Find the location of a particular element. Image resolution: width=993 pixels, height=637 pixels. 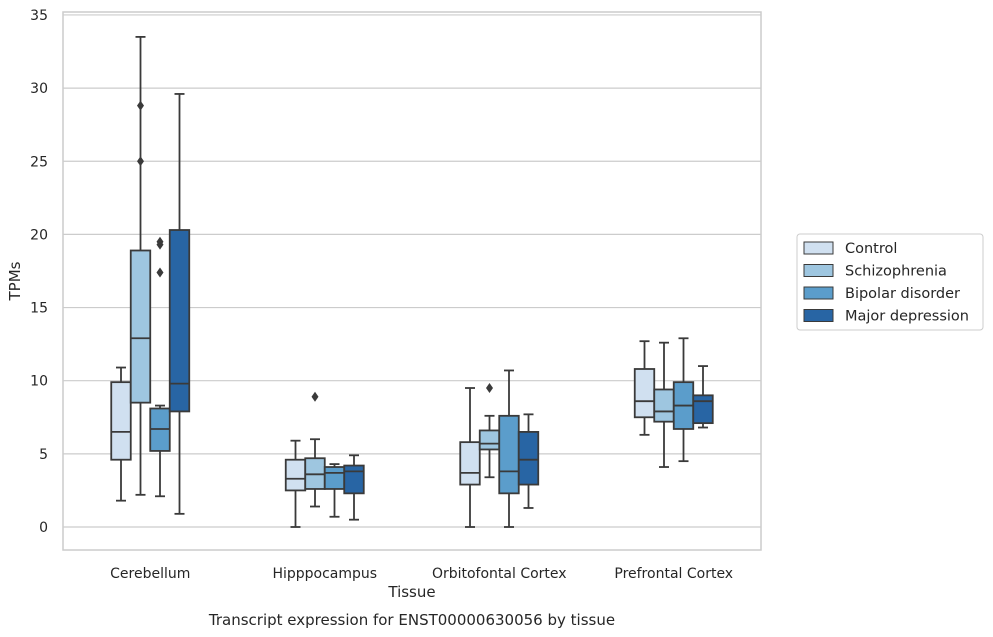

x-axis-label: Tissue is located at coordinates (411, 592).